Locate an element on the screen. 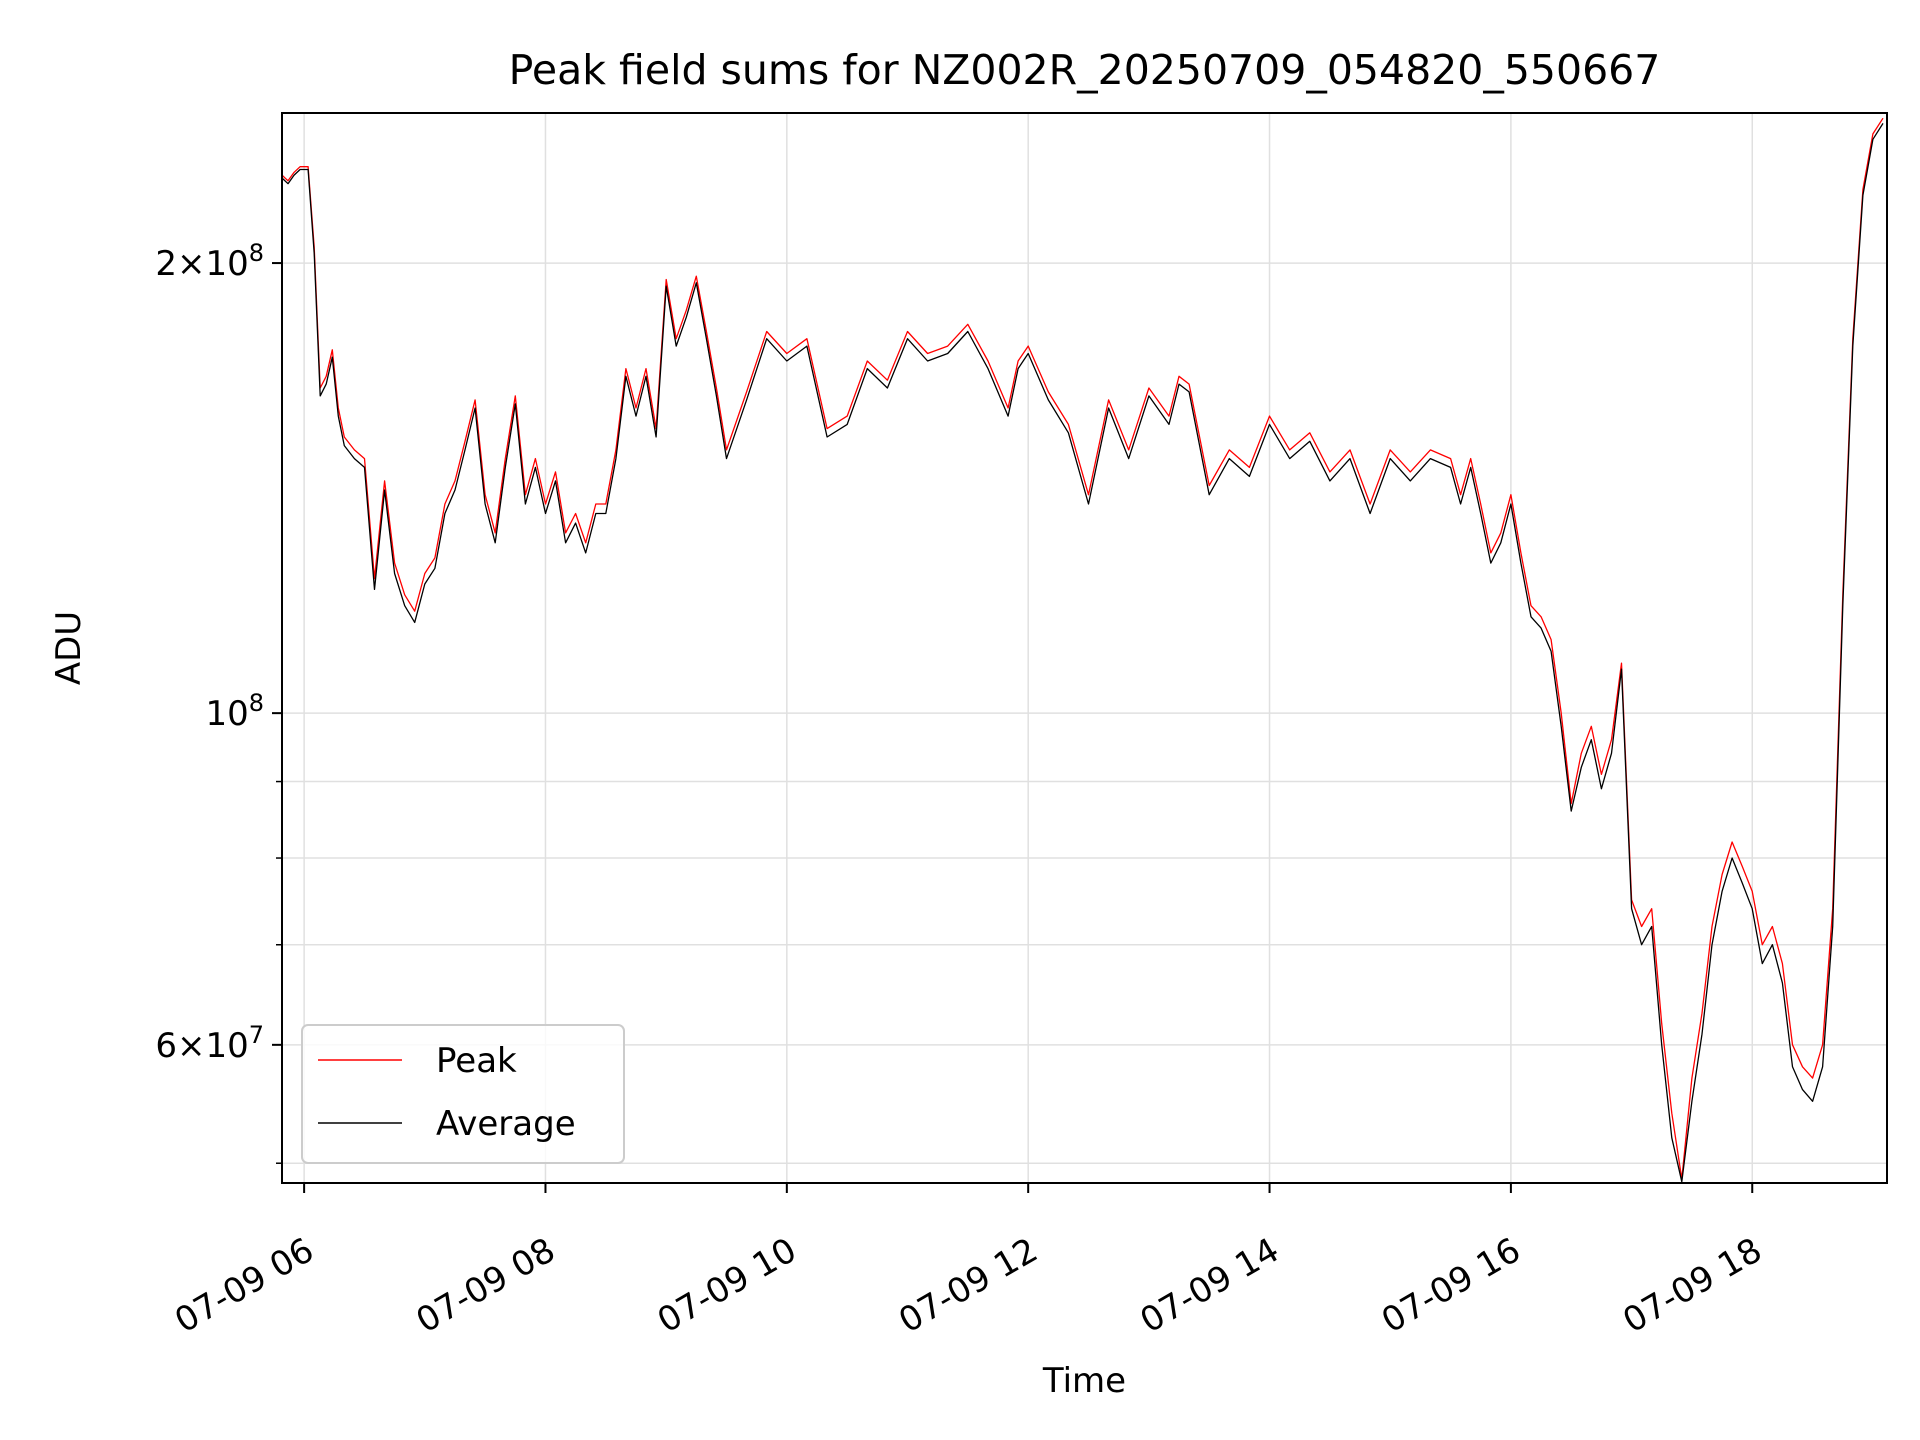  legend-label-average: Average is located at coordinates (506, 1124).